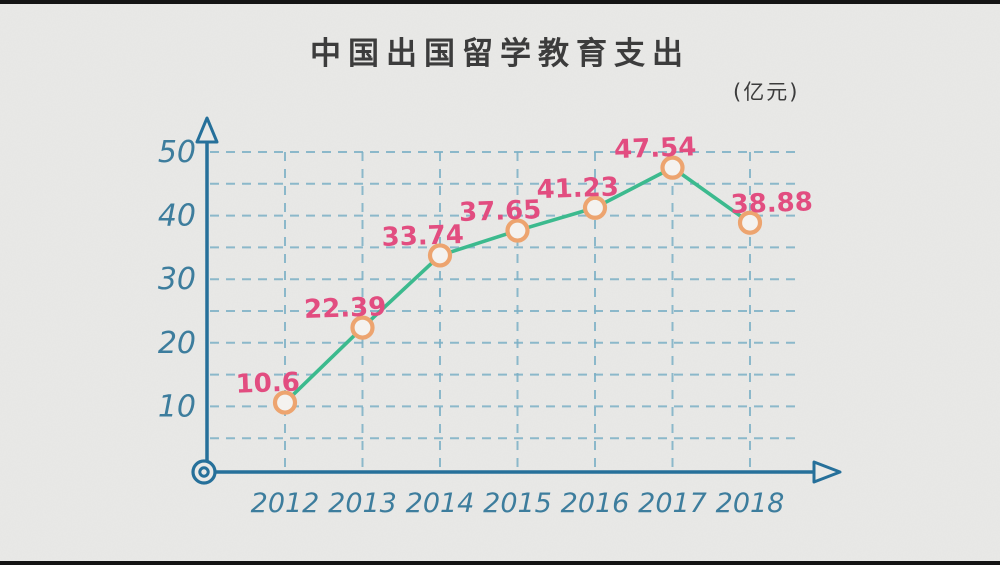 Image resolution: width=1000 pixels, height=565 pixels. I want to click on y-tick-label: 30, so click(177, 279).